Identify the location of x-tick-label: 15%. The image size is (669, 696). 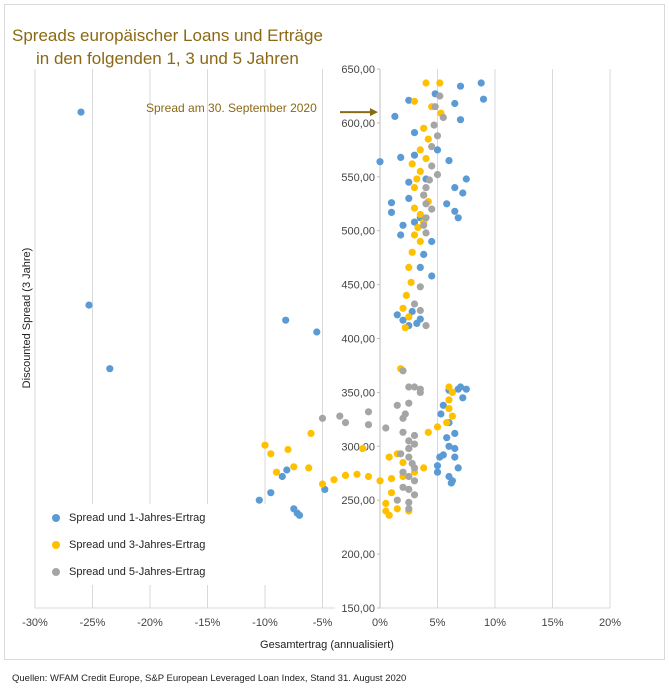
(552, 623).